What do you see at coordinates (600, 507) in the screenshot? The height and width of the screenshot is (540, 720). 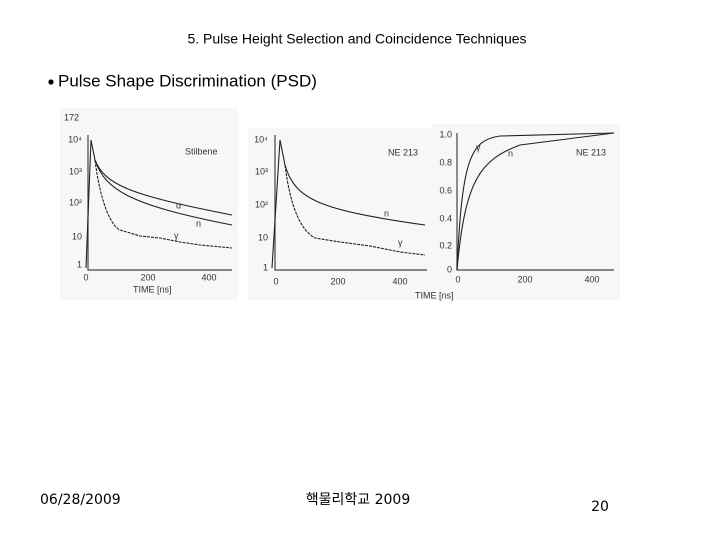 I see `page-number: 20` at bounding box center [600, 507].